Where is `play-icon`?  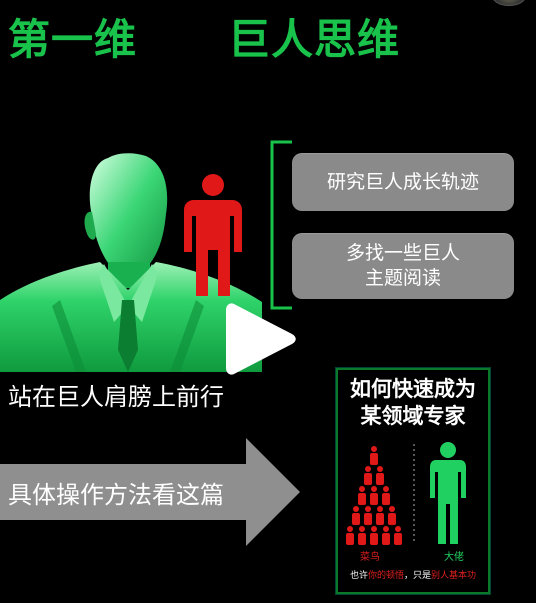
play-icon is located at coordinates (261, 339).